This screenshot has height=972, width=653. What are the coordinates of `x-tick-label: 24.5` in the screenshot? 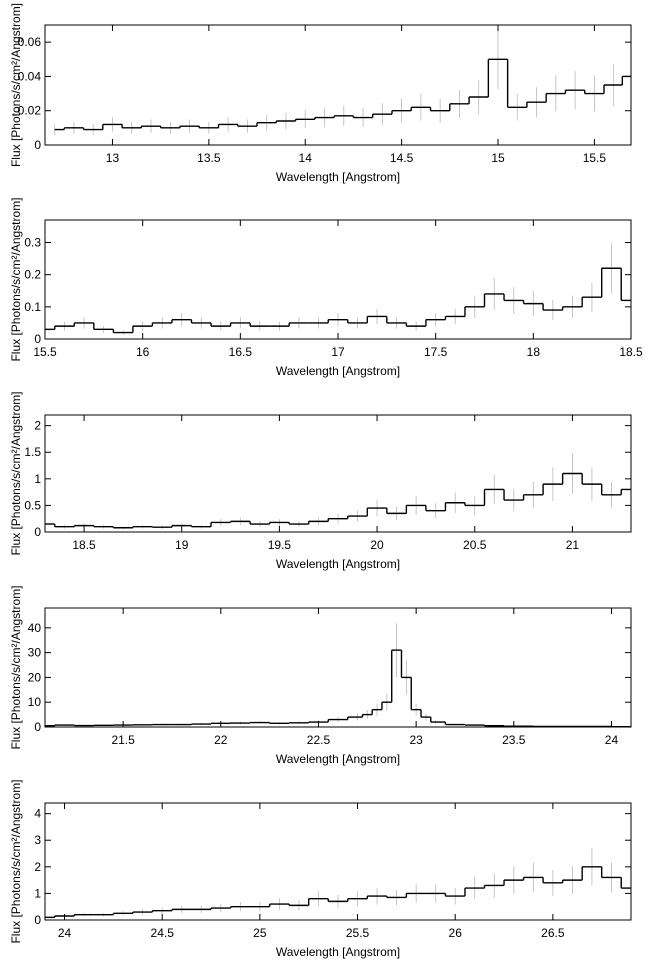 It's located at (163, 933).